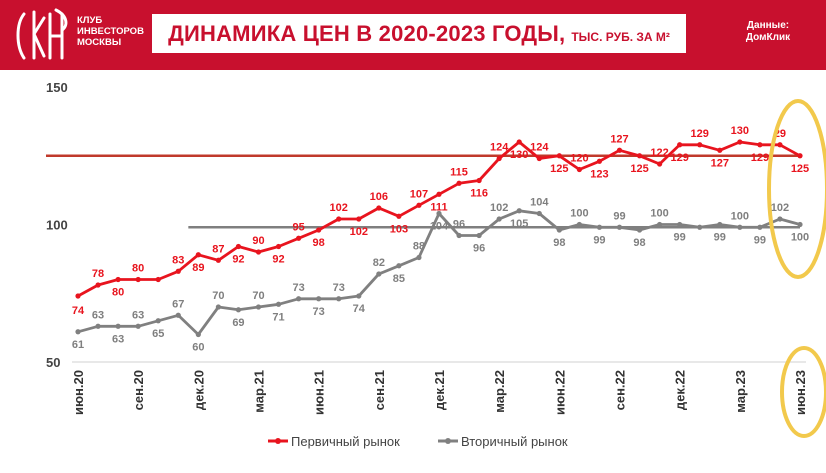 The height and width of the screenshot is (473, 826). I want to click on data-label: 100, so click(740, 216).